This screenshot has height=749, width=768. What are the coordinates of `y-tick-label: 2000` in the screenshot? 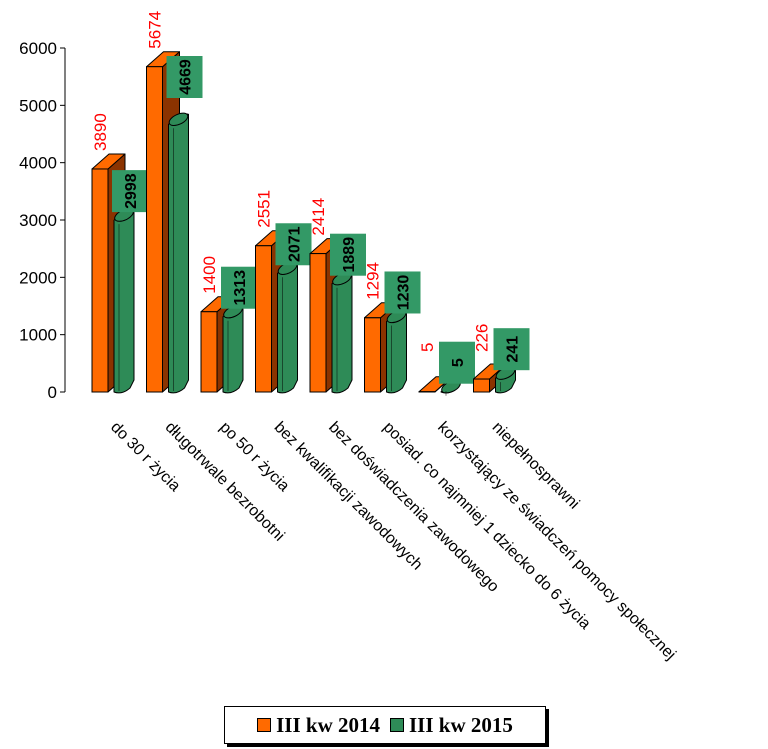 It's located at (38, 277).